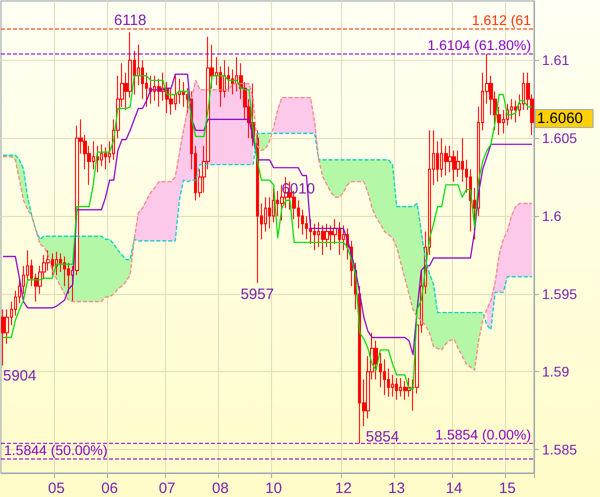 The height and width of the screenshot is (497, 600). Describe the element at coordinates (560, 119) in the screenshot. I see `text: 1.6060` at that location.